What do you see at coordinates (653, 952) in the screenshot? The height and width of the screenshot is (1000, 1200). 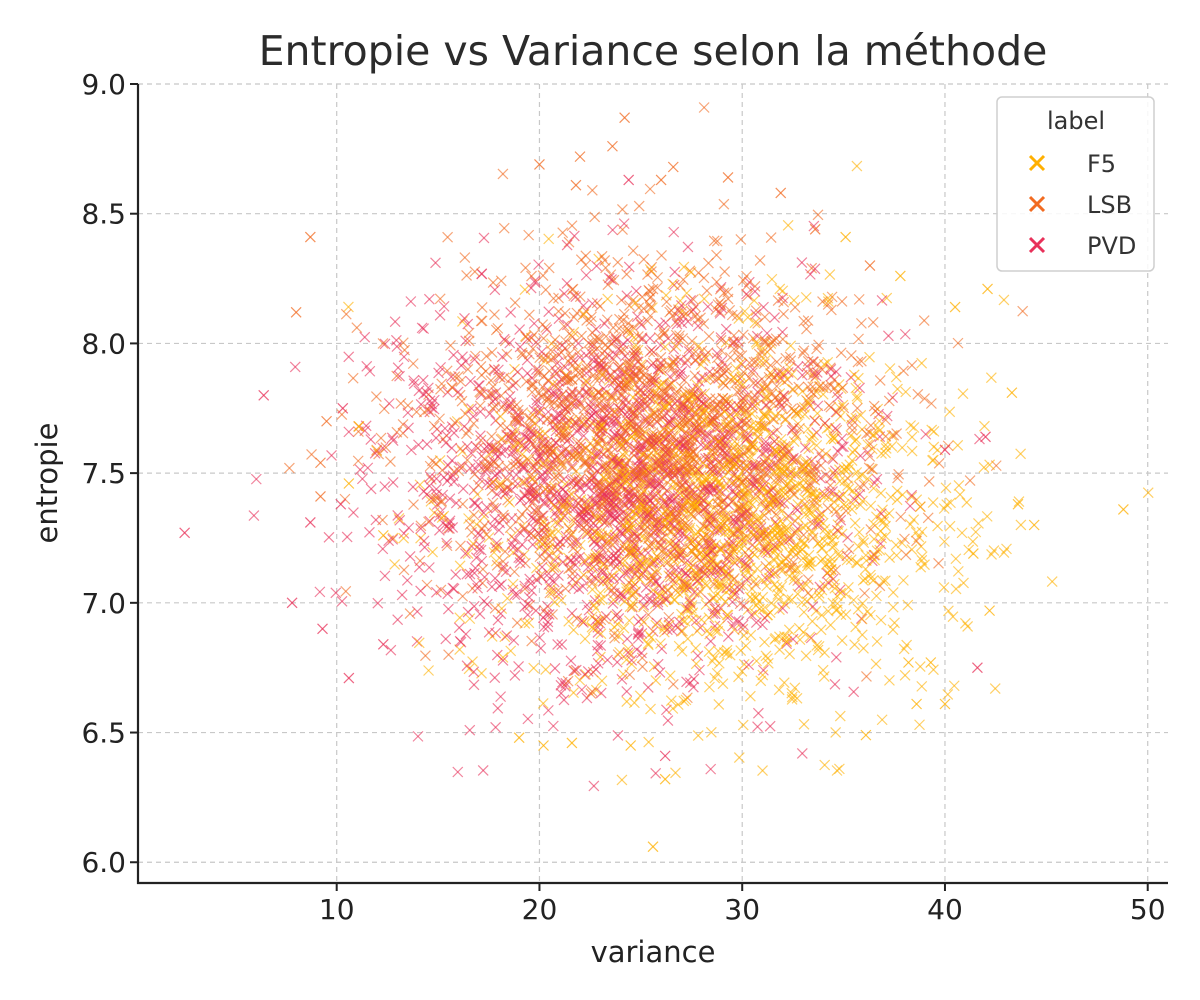 I see `x-axis-label: variance` at bounding box center [653, 952].